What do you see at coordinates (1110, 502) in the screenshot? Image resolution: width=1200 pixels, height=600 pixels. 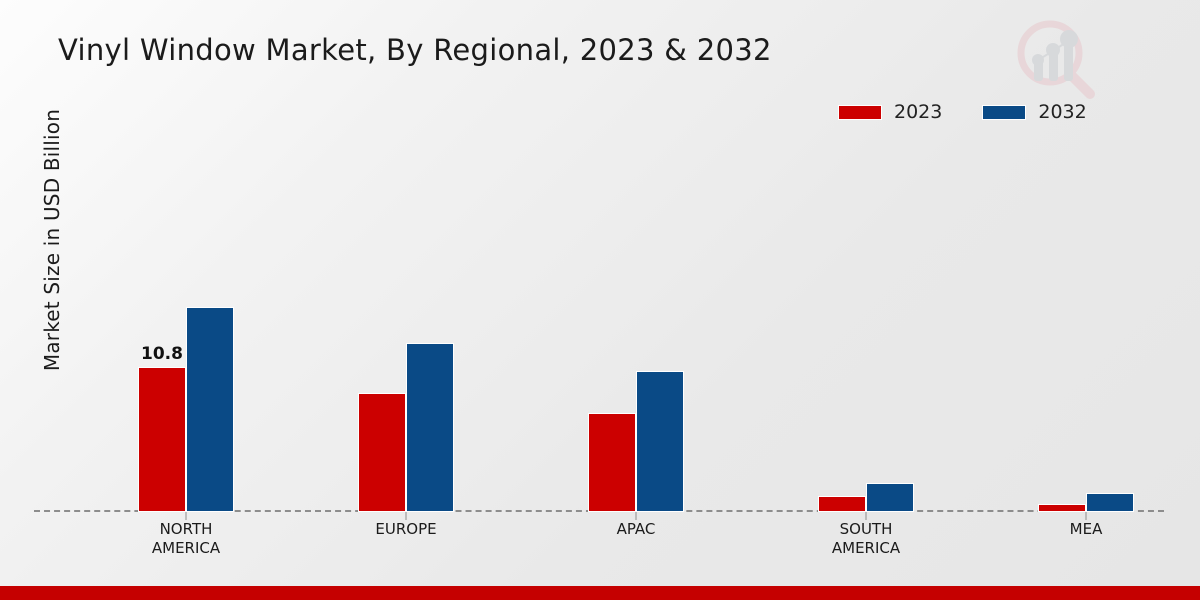 I see `bar-mea-2032` at bounding box center [1110, 502].